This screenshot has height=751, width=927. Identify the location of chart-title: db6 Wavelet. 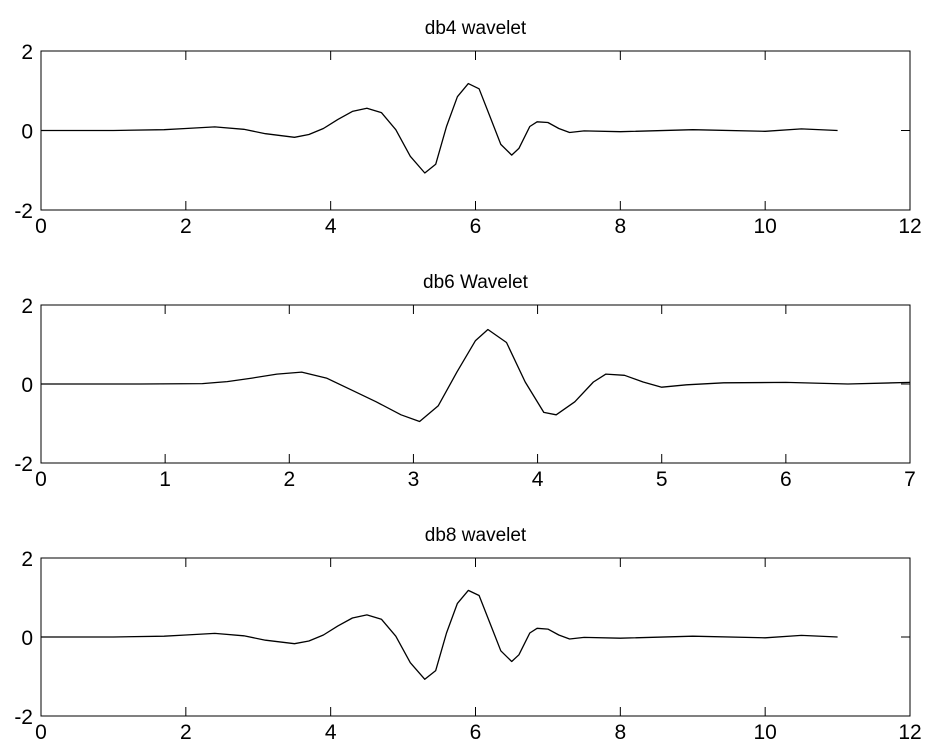
(476, 282).